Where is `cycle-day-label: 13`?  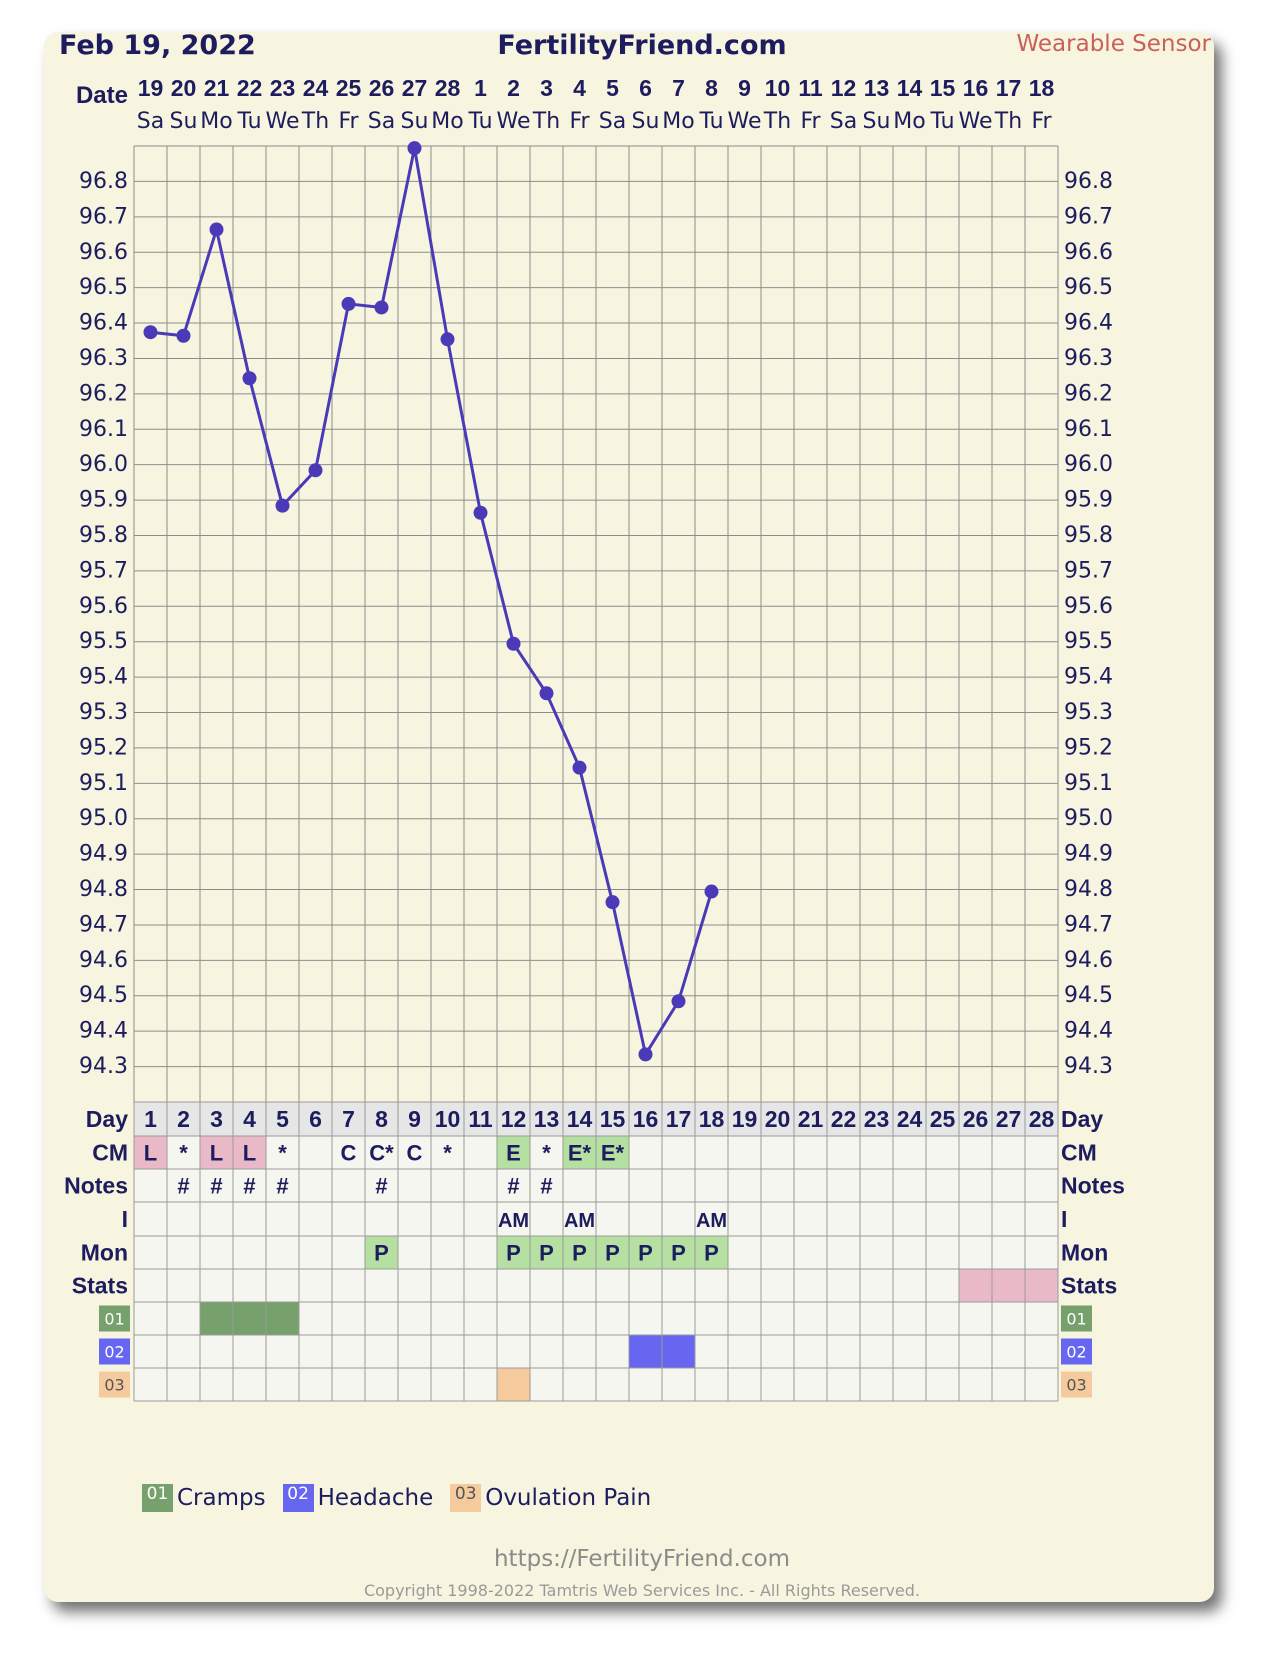 cycle-day-label: 13 is located at coordinates (547, 1119).